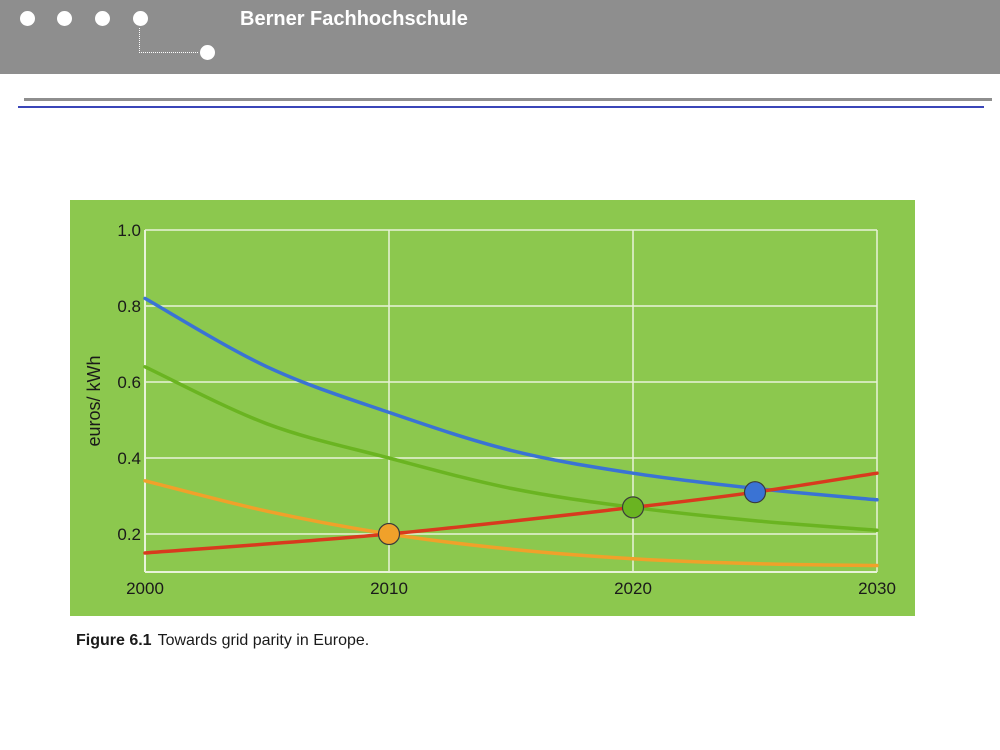 This screenshot has width=1000, height=750. I want to click on x-tick-label-1: 2010, so click(389, 588).